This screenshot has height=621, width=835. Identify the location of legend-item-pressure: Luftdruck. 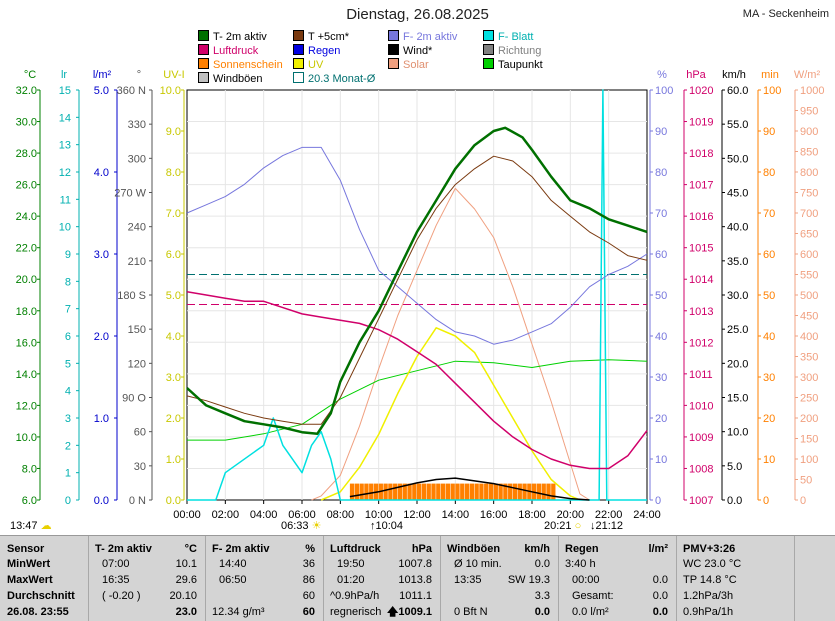
(228, 51).